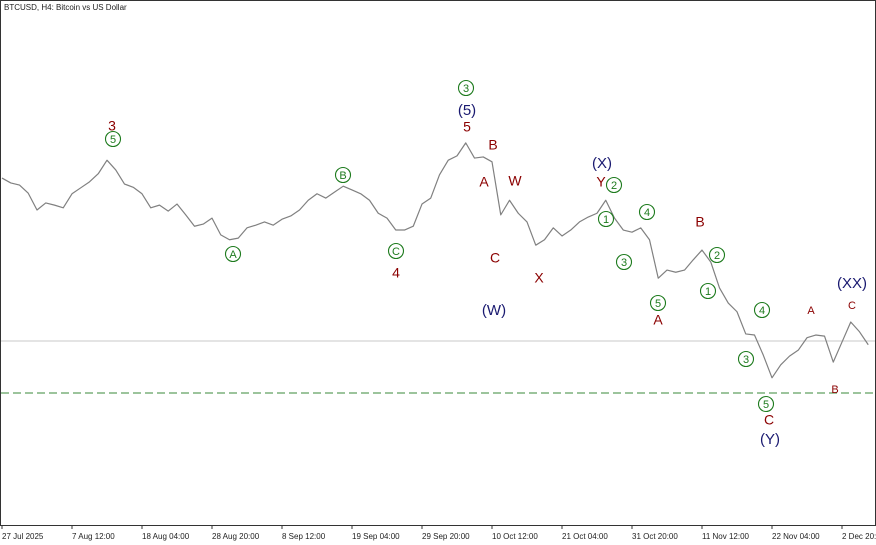 The height and width of the screenshot is (545, 876). What do you see at coordinates (726, 536) in the screenshot?
I see `x-tick-label: 11 Nov 12:00` at bounding box center [726, 536].